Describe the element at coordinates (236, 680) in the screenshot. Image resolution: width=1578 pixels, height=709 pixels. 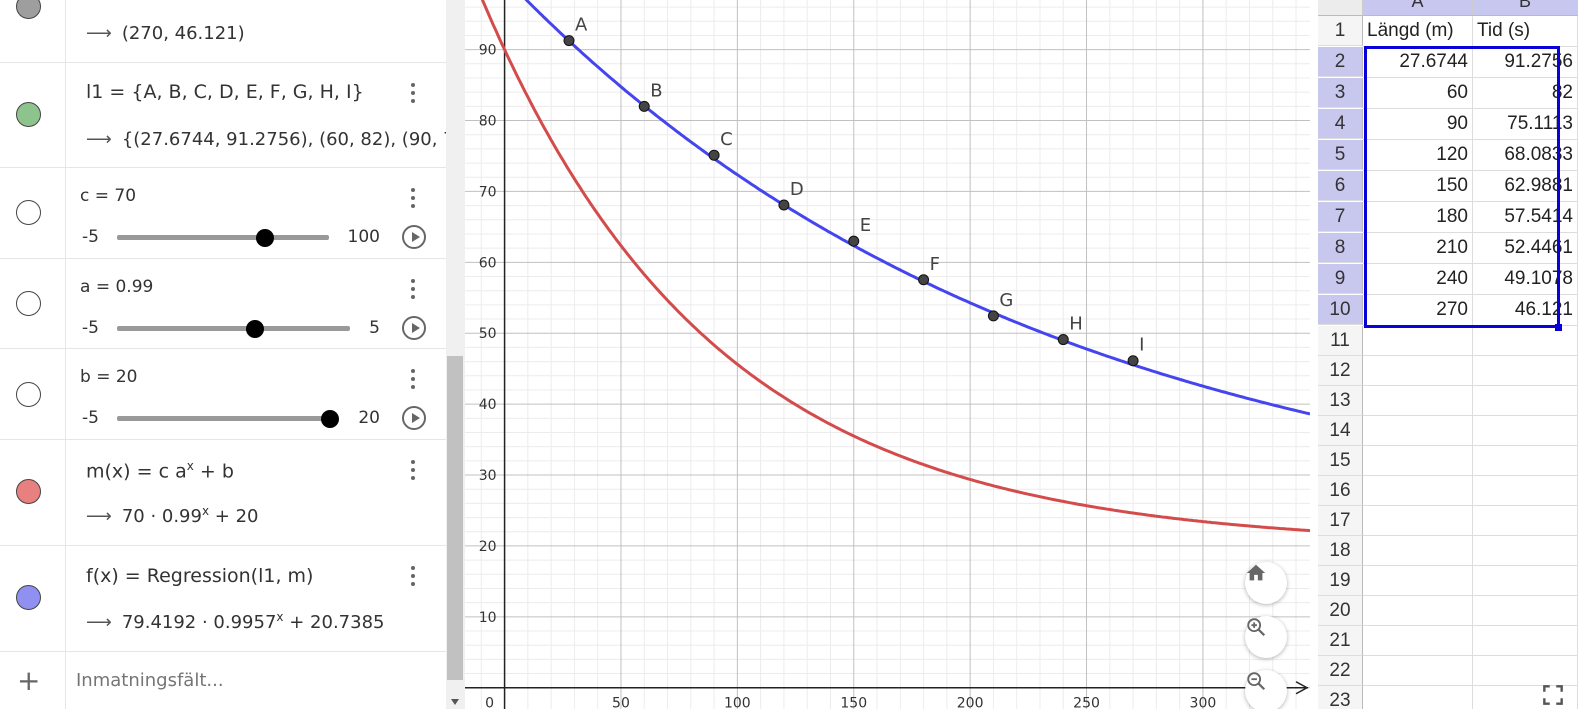
I see `input-bar` at that location.